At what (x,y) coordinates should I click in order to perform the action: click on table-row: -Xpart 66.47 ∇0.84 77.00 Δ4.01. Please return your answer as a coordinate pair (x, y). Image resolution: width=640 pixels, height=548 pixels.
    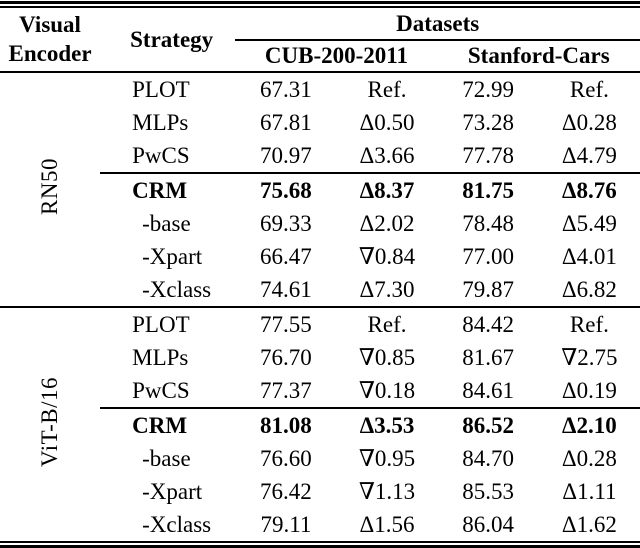
    Looking at the image, I should click on (320, 256).